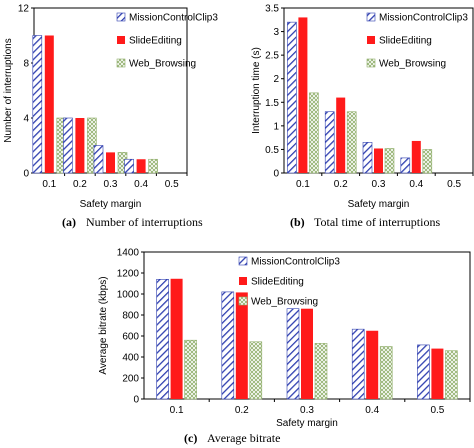 This screenshot has width=474, height=448. Describe the element at coordinates (276, 126) in the screenshot. I see `y-tick-label: 1` at that location.